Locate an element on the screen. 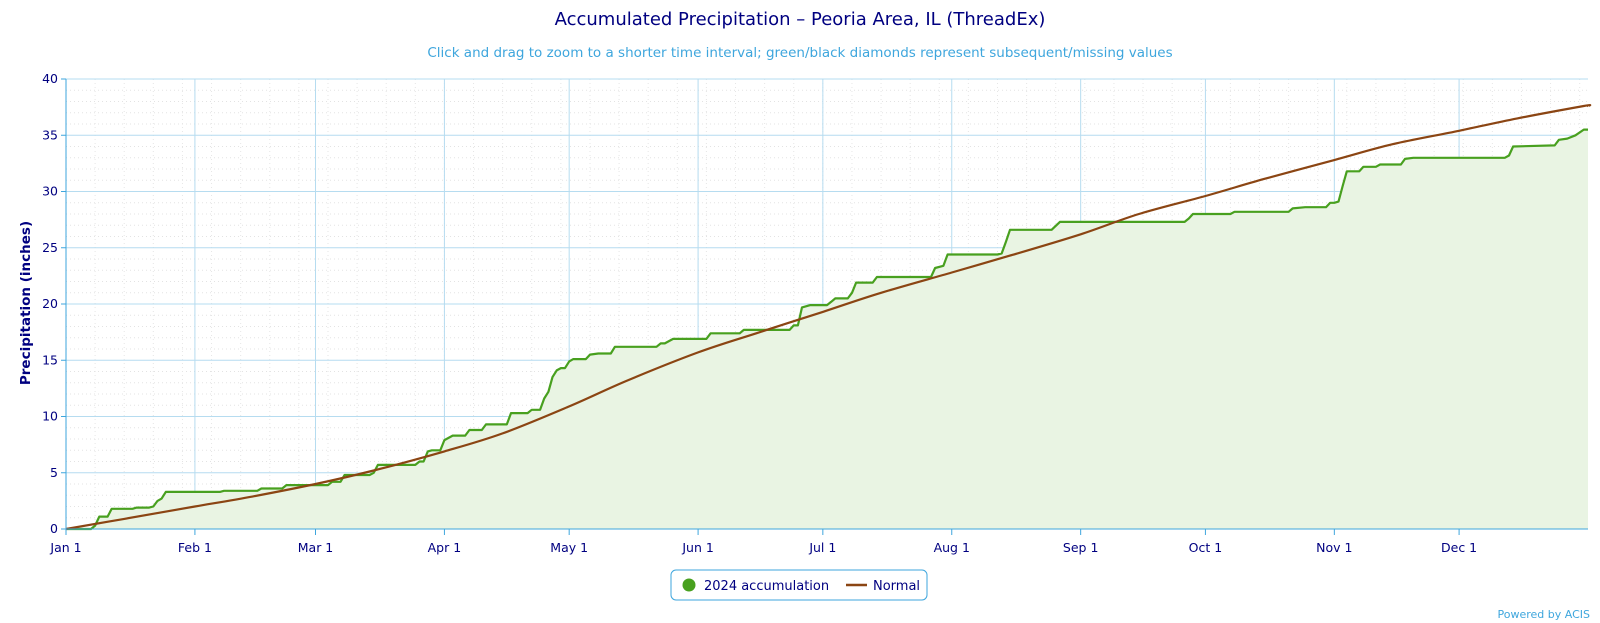 The width and height of the screenshot is (1600, 623). x-tick-label: Jul 1 is located at coordinates (822, 547).